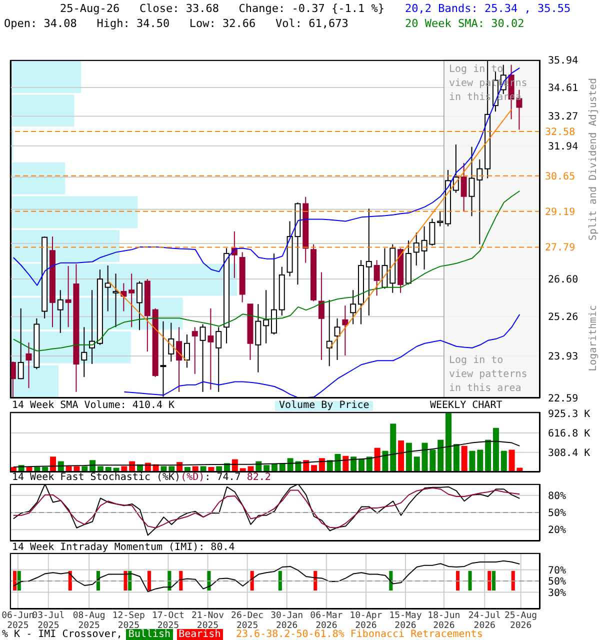 The height and width of the screenshot is (640, 600). Describe the element at coordinates (324, 405) in the screenshot. I see `text: Volume By Price` at that location.